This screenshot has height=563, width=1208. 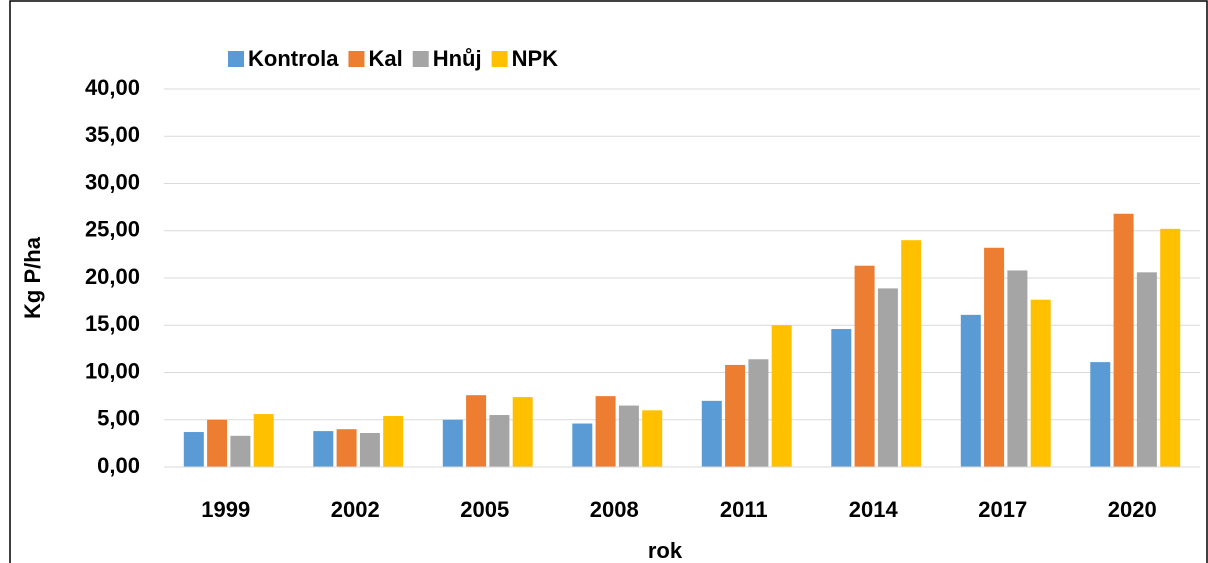 I want to click on y-tick-label: 0,00, so click(x=118, y=465).